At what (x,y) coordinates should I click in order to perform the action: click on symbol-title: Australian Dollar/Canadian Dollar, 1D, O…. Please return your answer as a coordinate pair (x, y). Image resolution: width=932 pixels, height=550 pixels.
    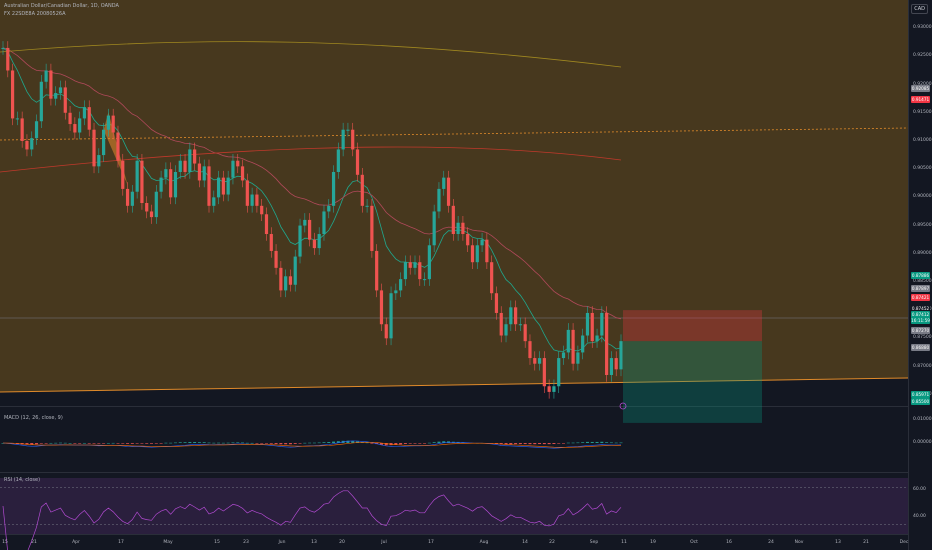
    Looking at the image, I should click on (61, 6).